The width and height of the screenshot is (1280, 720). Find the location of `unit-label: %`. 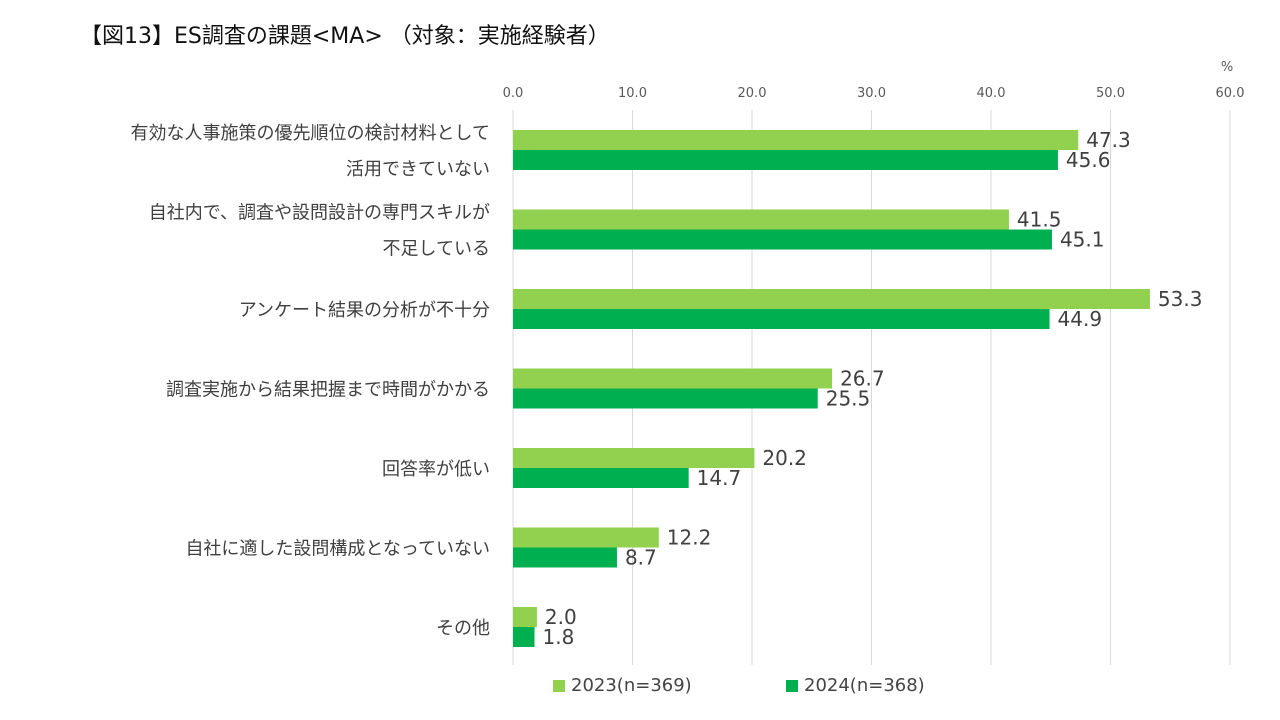

unit-label: % is located at coordinates (1227, 67).